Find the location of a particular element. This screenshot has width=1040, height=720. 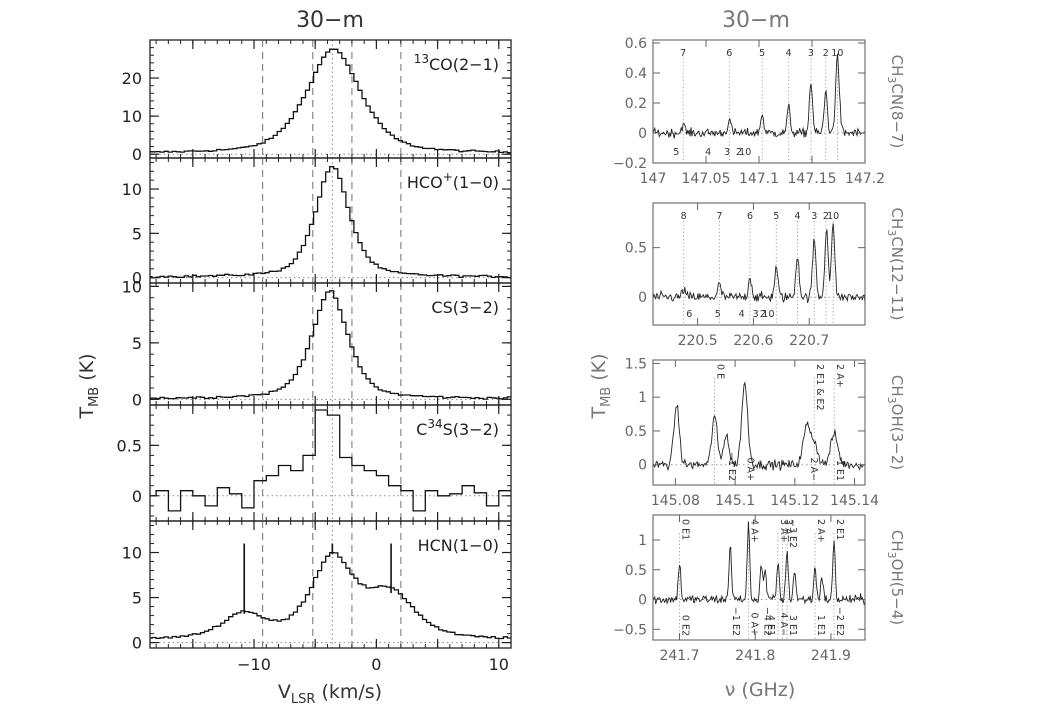

x-tick-label: 220.5 is located at coordinates (698, 341).